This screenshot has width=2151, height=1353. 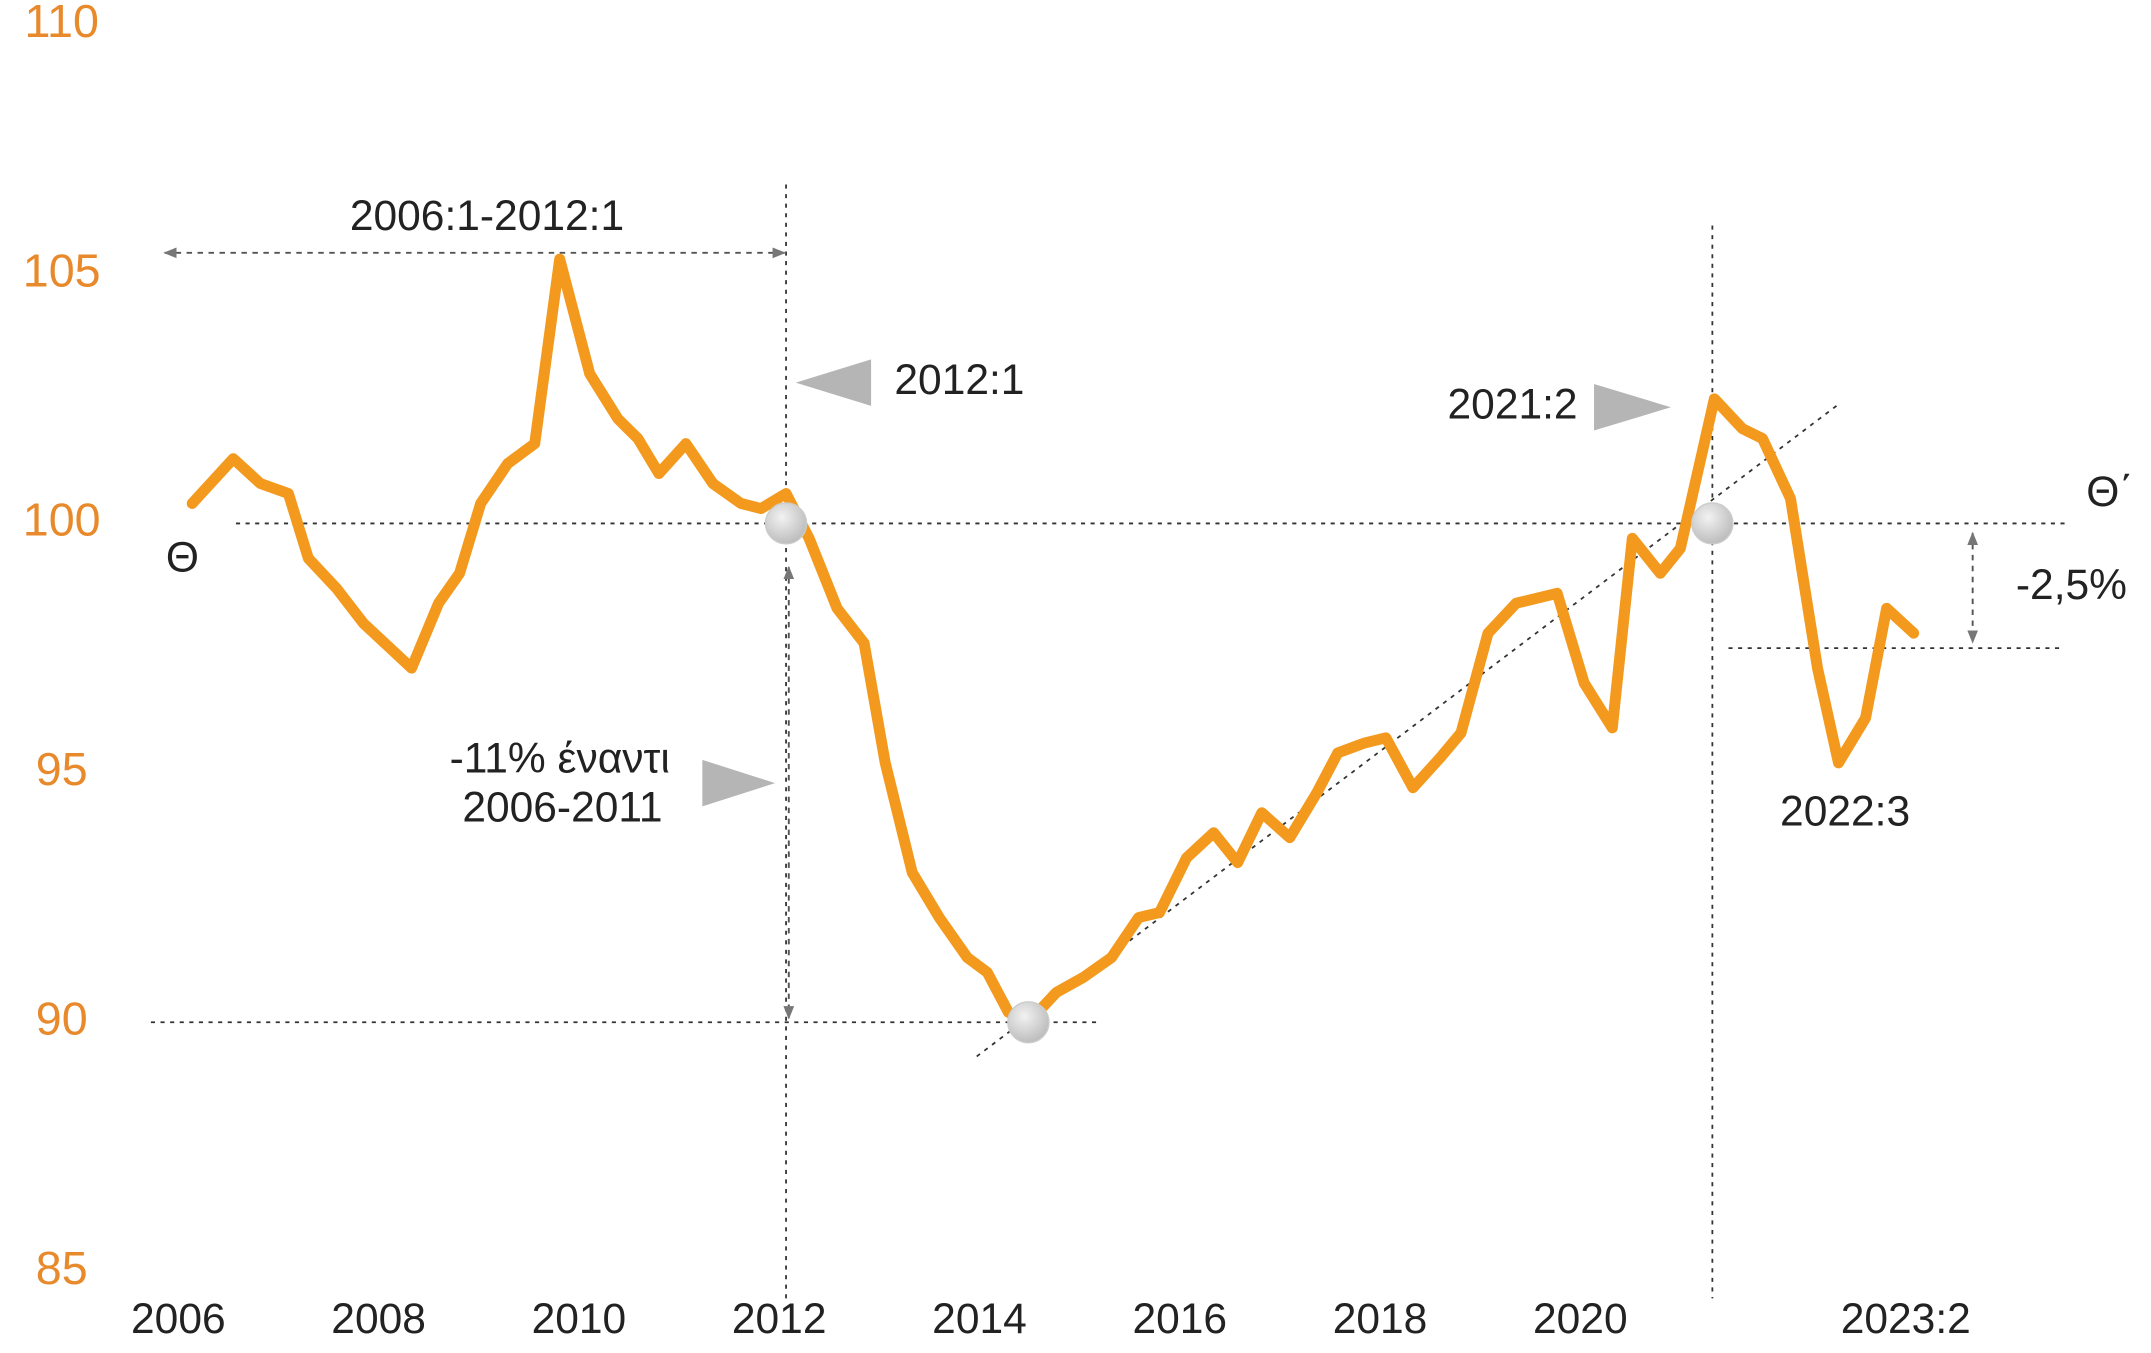 What do you see at coordinates (560, 758) in the screenshot?
I see `annotation: -11% έναντι` at bounding box center [560, 758].